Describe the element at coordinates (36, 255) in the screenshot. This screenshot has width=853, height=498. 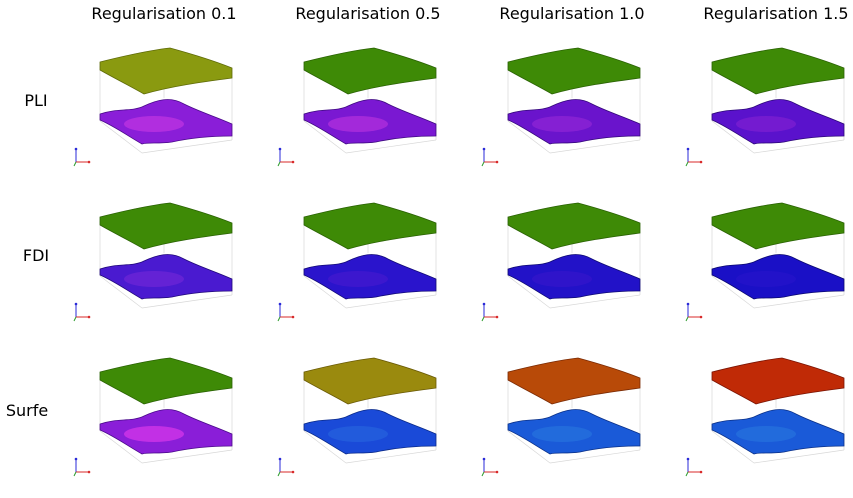
I see `row-label-fdi: FDI` at that location.